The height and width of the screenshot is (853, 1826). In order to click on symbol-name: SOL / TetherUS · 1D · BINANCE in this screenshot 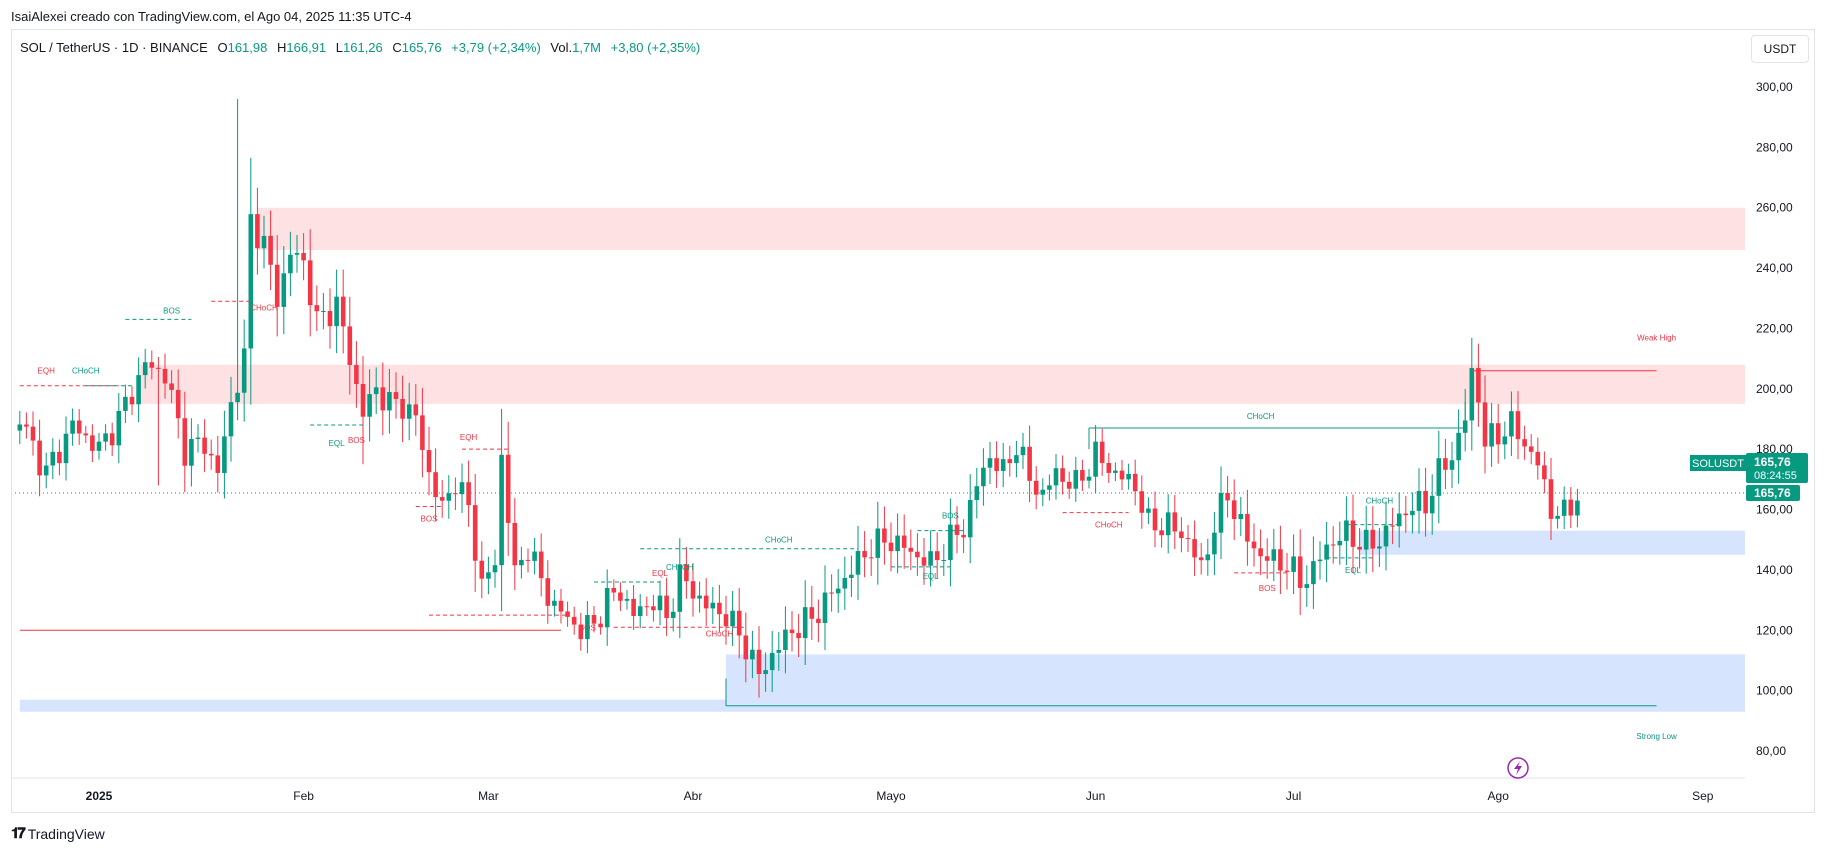, I will do `click(114, 47)`.